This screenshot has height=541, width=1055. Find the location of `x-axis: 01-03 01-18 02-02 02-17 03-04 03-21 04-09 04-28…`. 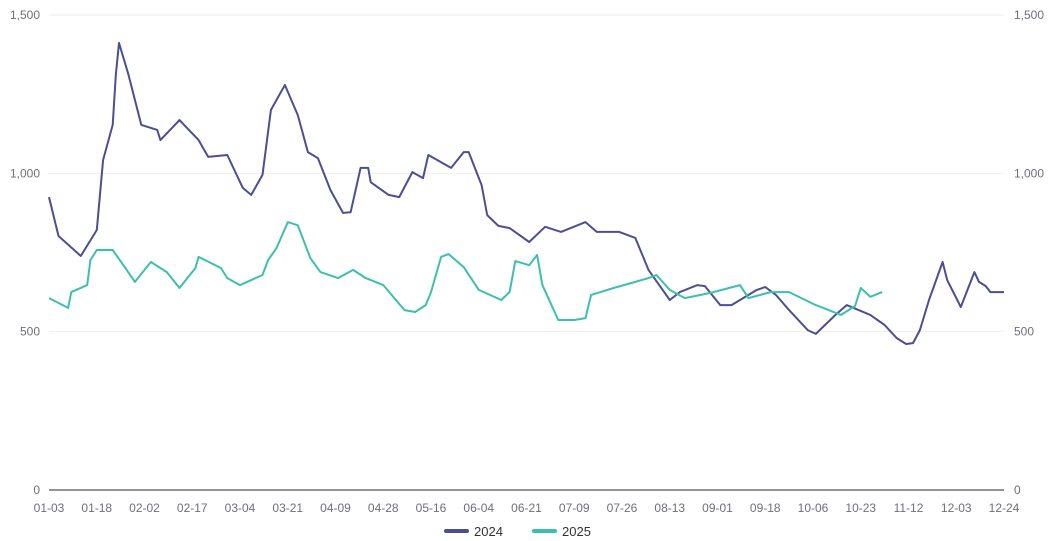

x-axis: 01-03 01-18 02-02 02-17 03-04 03-21 04-09 04-28… is located at coordinates (527, 502).